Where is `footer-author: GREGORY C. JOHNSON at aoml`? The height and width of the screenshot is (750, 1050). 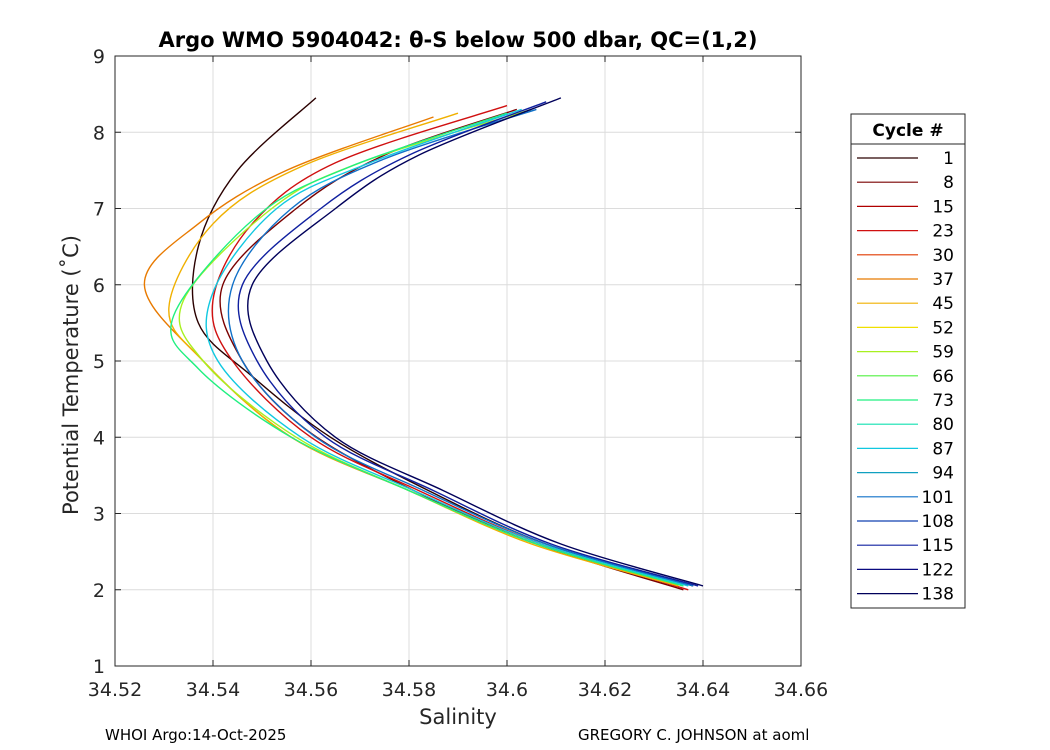
footer-author: GREGORY C. JOHNSON at aoml is located at coordinates (694, 735).